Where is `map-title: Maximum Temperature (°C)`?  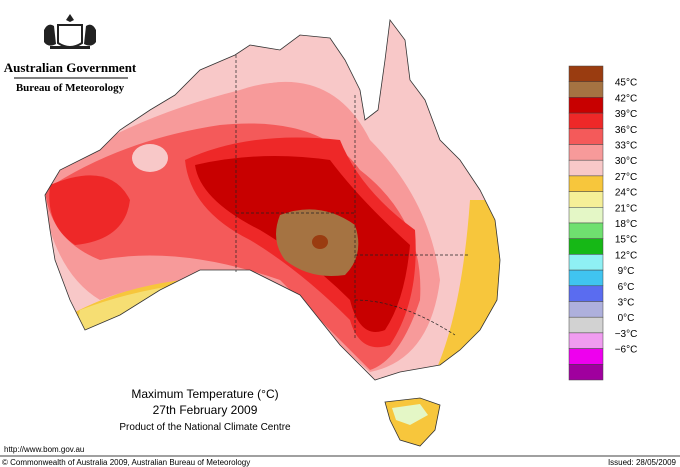 map-title: Maximum Temperature (°C) is located at coordinates (204, 394).